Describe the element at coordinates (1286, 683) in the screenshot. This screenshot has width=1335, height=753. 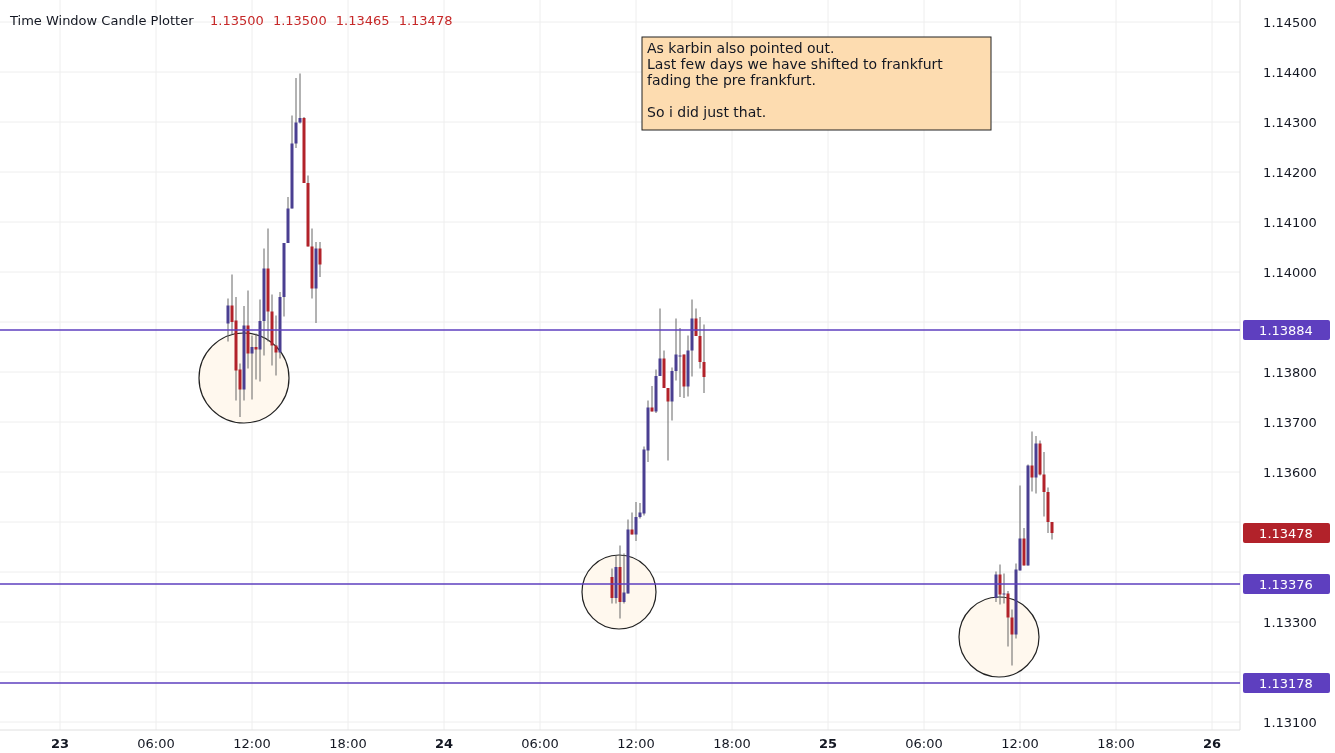
I see `ref-line-label: 1.13178` at that location.